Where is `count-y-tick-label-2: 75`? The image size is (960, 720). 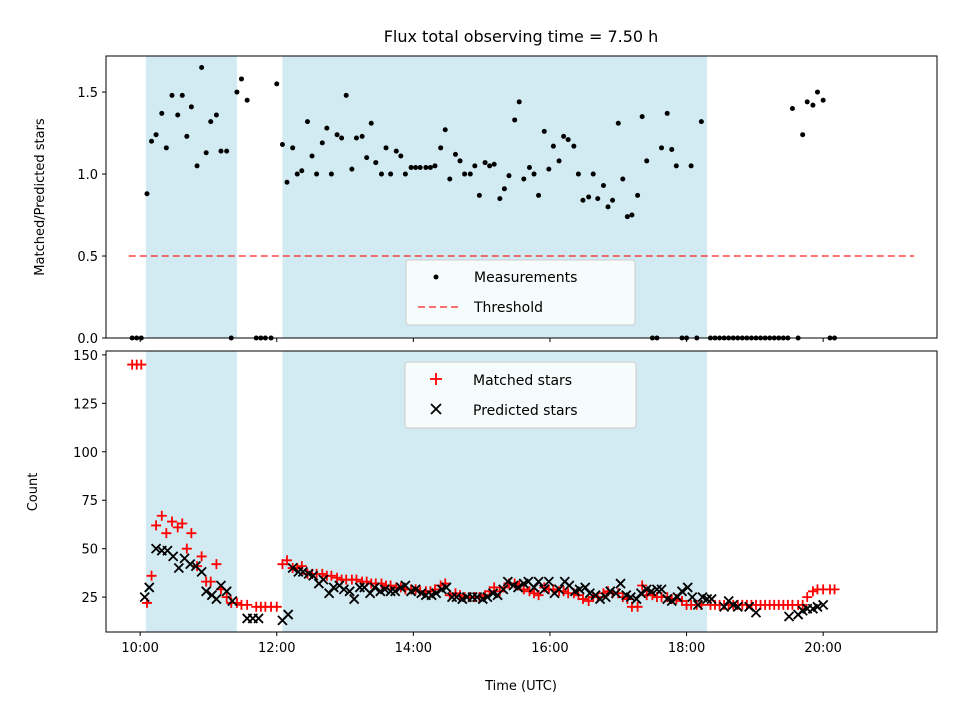 count-y-tick-label-2: 75 is located at coordinates (89, 501).